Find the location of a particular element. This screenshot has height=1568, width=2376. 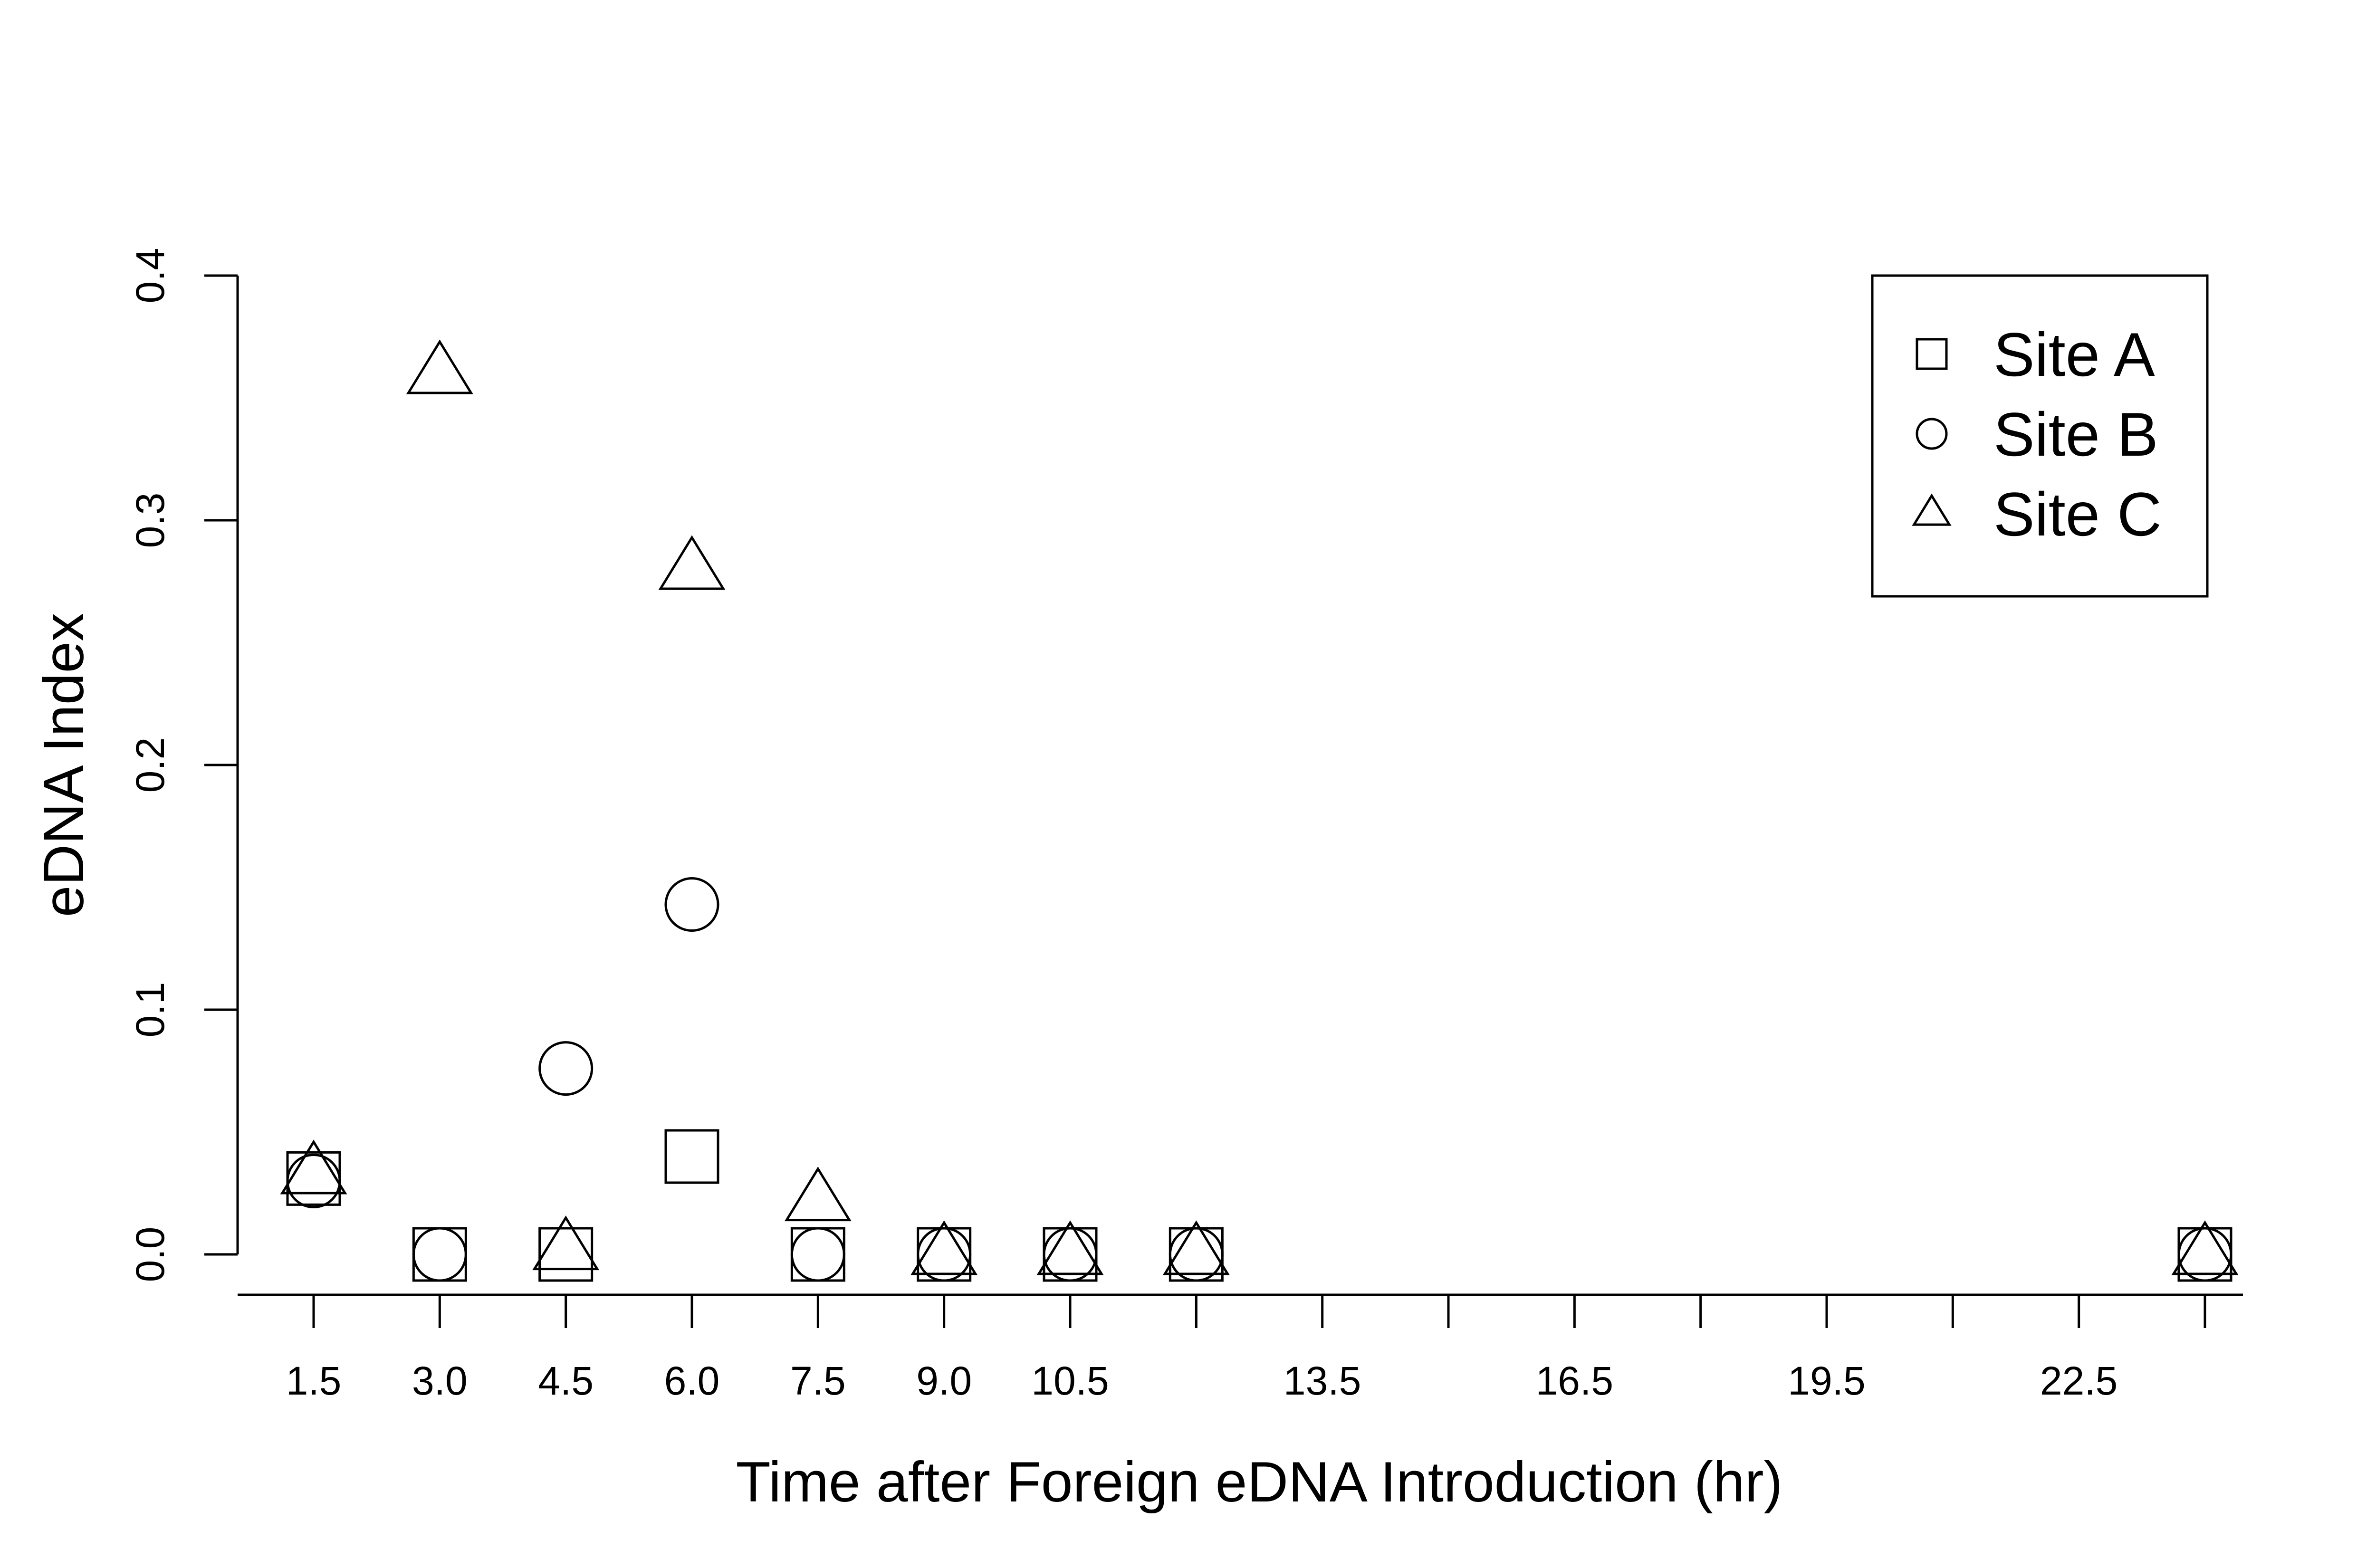

legend-marker-square is located at coordinates (1932, 354).